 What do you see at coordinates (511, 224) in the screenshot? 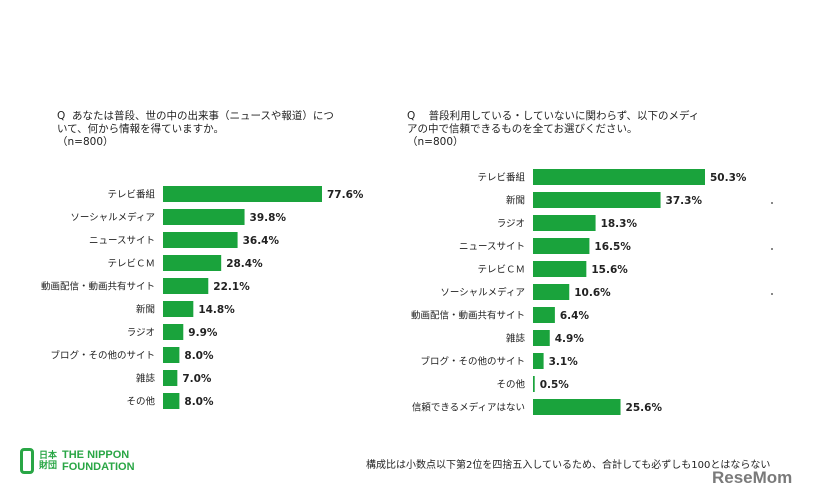
I see `right-category-label: ラジオ` at bounding box center [511, 224].